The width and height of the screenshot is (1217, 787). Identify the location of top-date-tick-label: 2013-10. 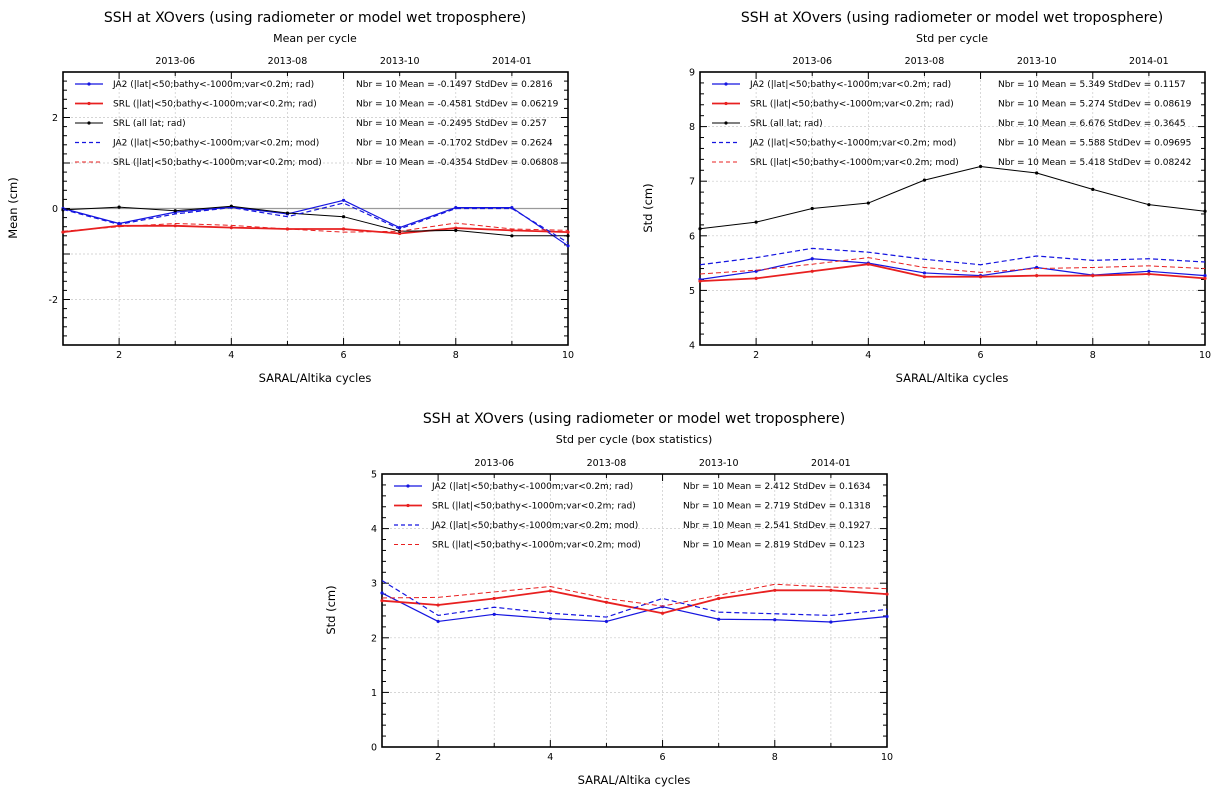
(1037, 61).